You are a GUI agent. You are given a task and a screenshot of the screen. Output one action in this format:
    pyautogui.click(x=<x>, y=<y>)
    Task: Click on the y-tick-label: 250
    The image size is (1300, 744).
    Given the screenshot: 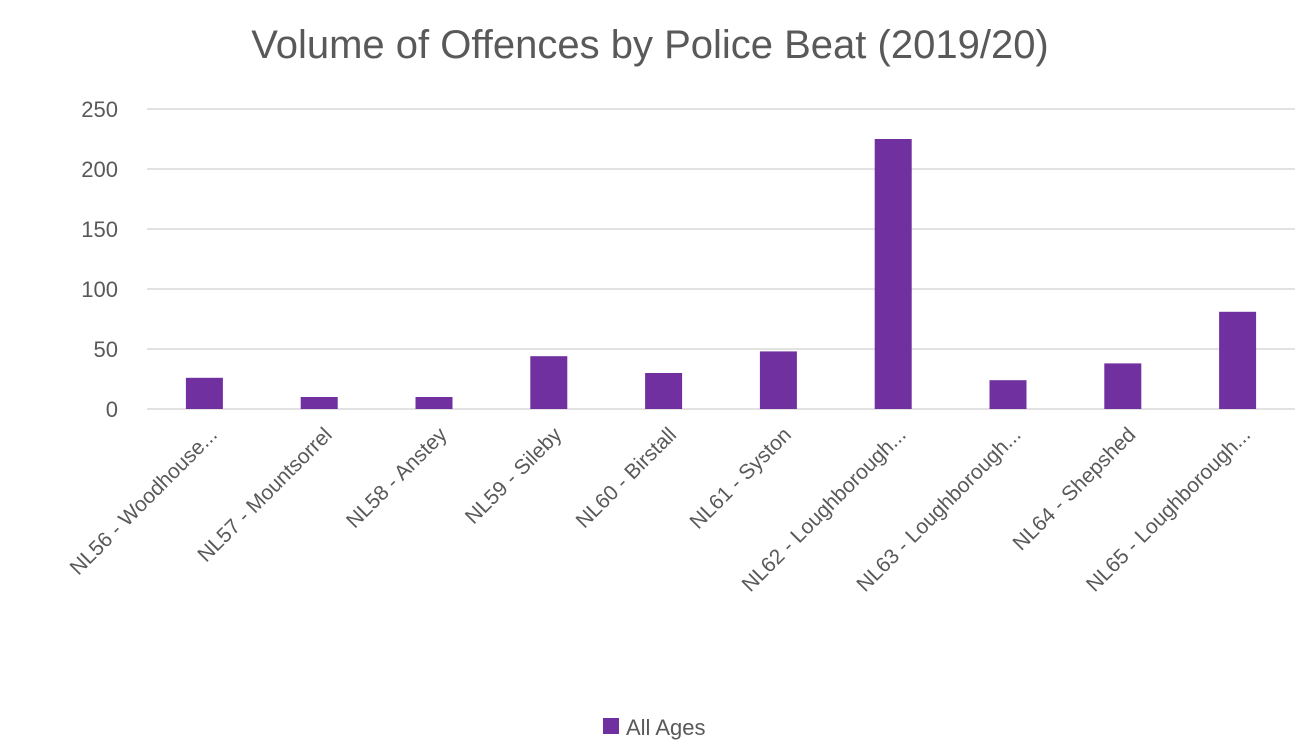 What is the action you would take?
    pyautogui.click(x=99, y=109)
    